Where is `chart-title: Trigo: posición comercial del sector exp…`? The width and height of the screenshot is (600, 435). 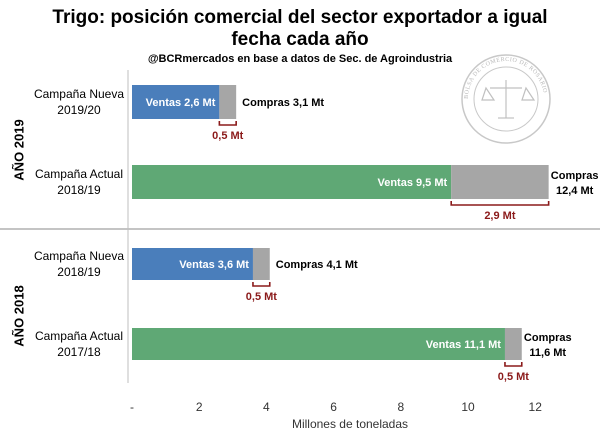 chart-title: Trigo: posición comercial del sector exp… is located at coordinates (299, 17).